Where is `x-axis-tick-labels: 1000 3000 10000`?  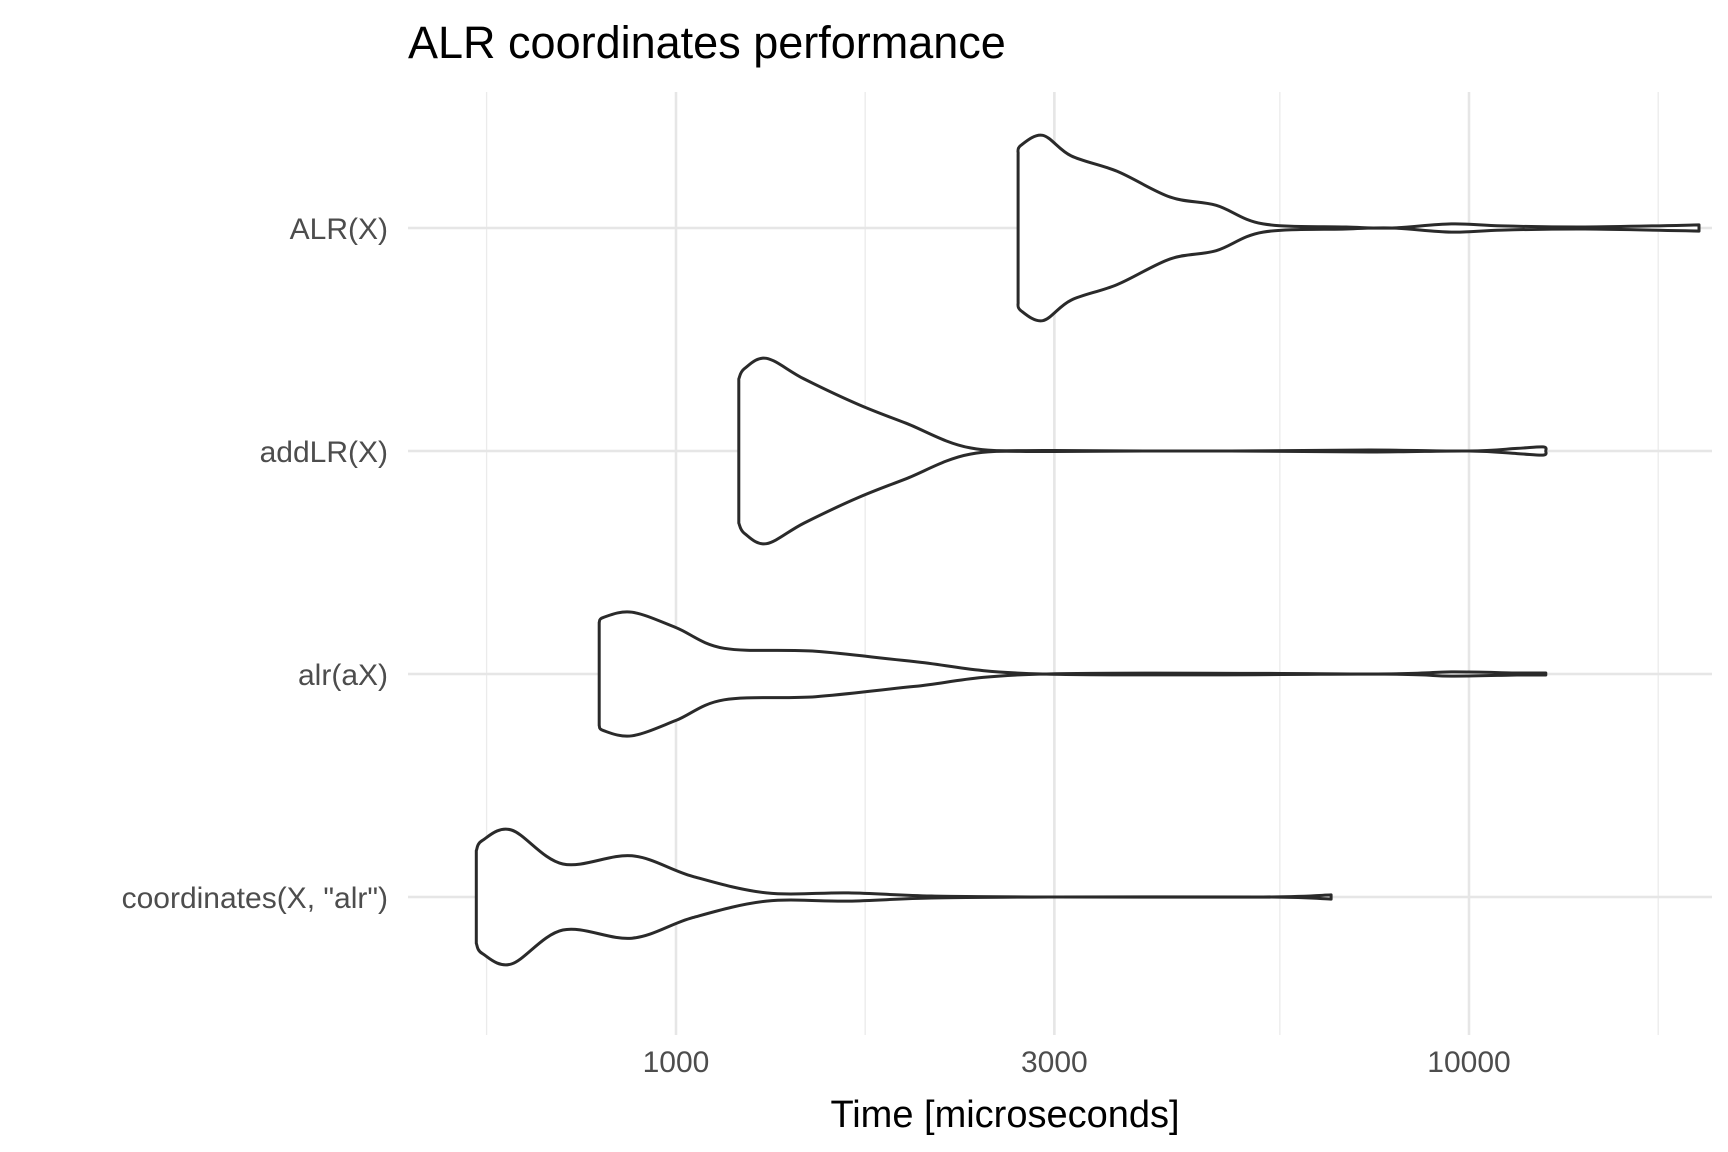 x-axis-tick-labels: 1000 3000 10000 is located at coordinates (1077, 1062).